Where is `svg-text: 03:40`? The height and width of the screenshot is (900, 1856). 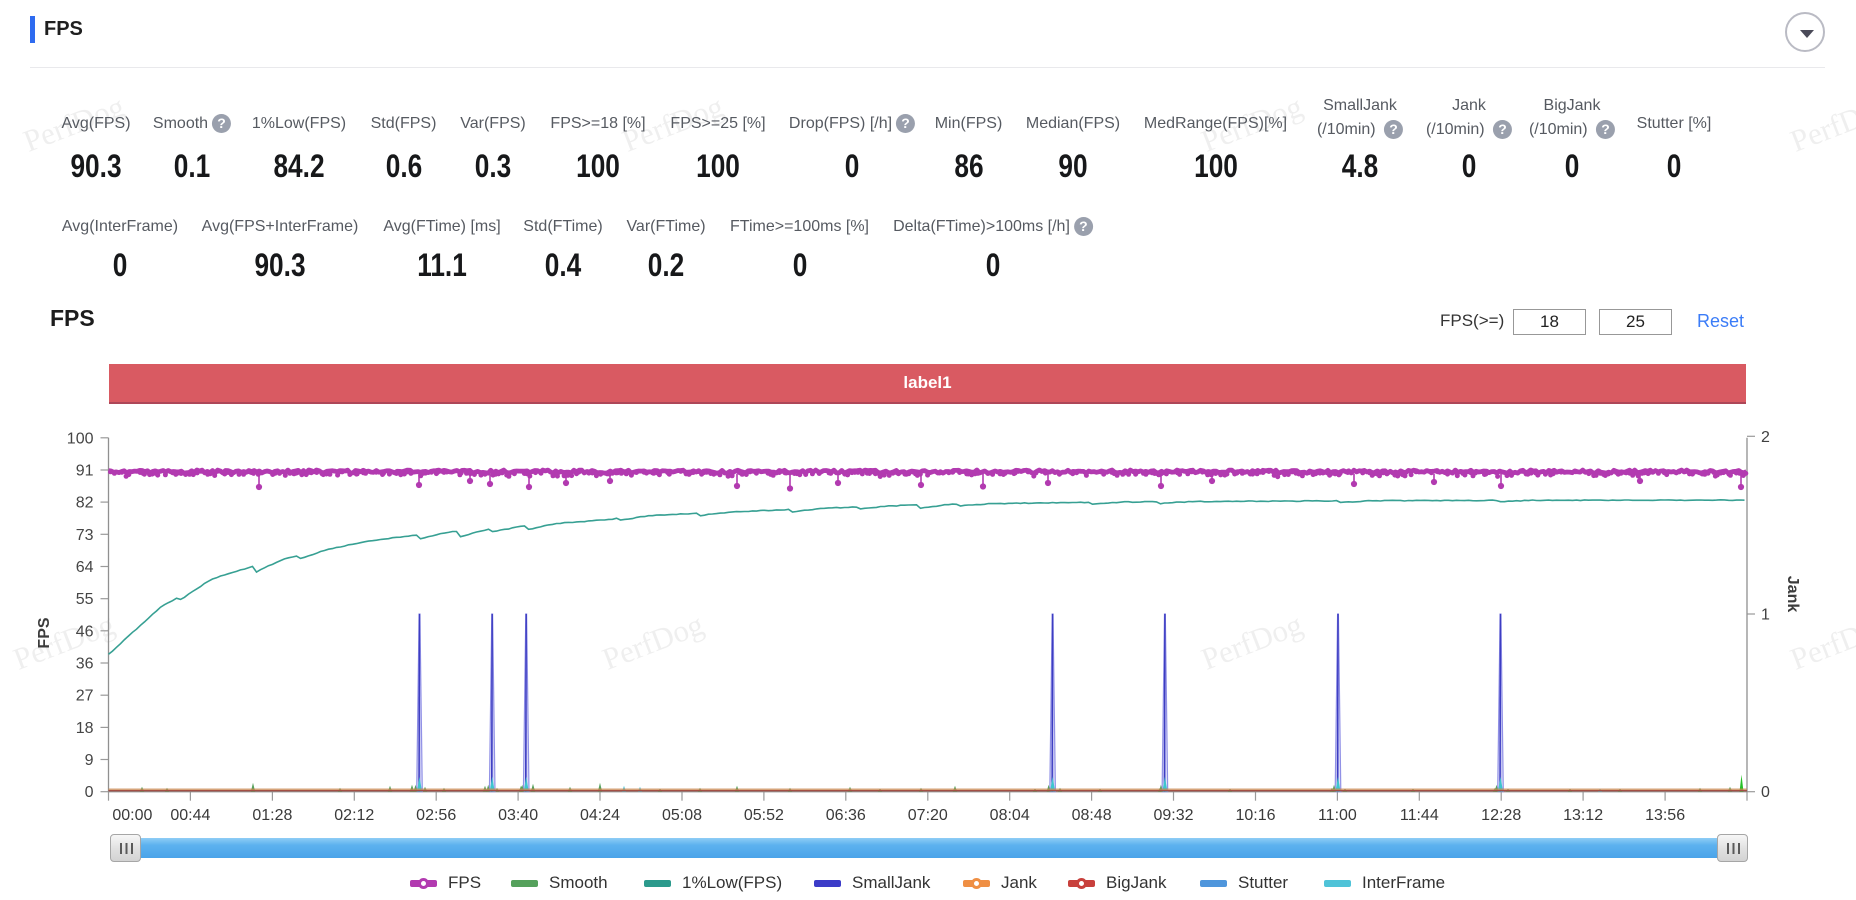
svg-text: 03:40 is located at coordinates (518, 815).